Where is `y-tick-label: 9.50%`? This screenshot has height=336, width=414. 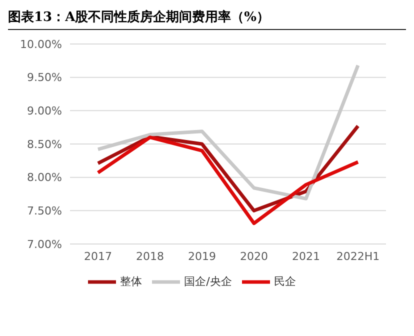
y-tick-label: 9.50% is located at coordinates (44, 77).